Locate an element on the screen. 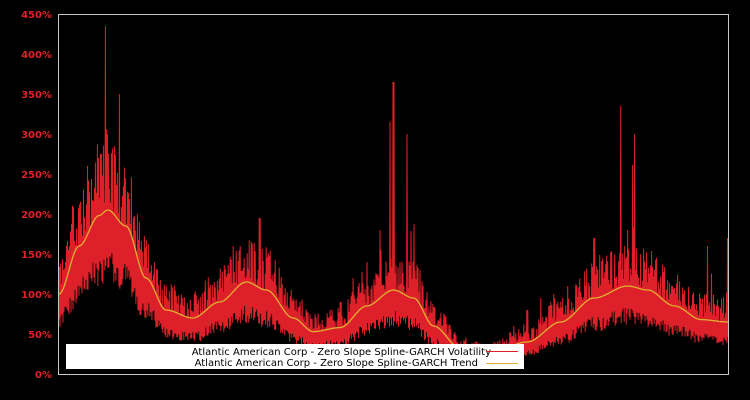 This screenshot has height=400, width=750. y-tick-label: 150% is located at coordinates (36, 255).